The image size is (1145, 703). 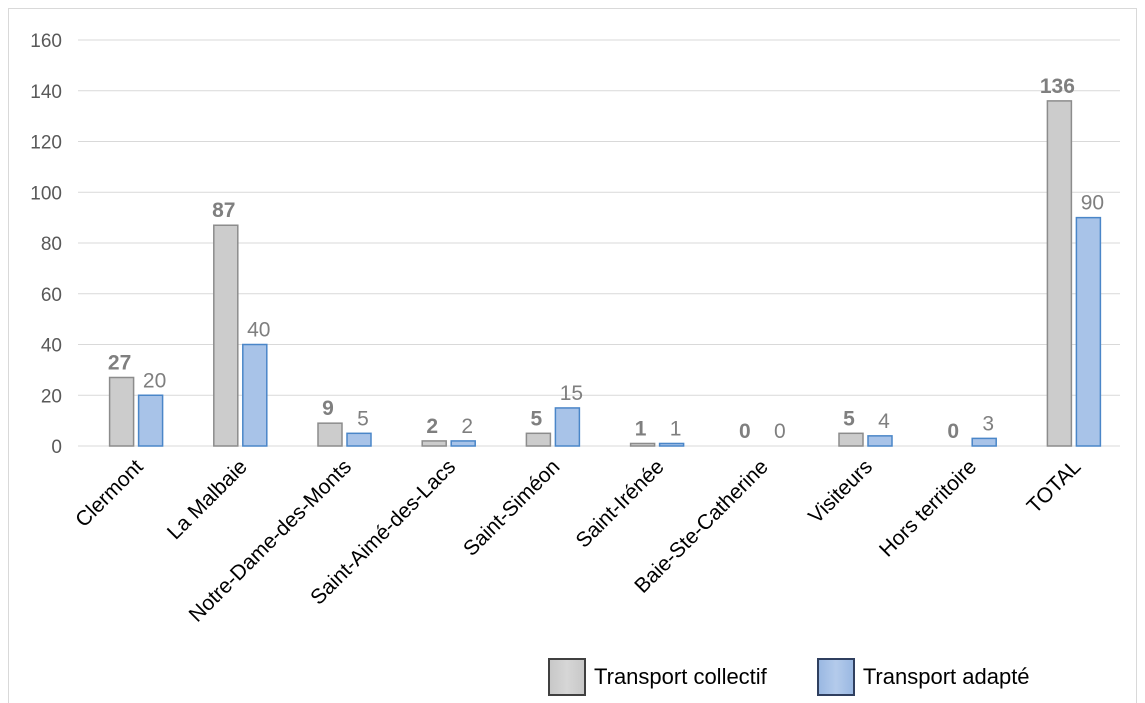 What do you see at coordinates (51, 244) in the screenshot?
I see `y-tick-label: 80` at bounding box center [51, 244].